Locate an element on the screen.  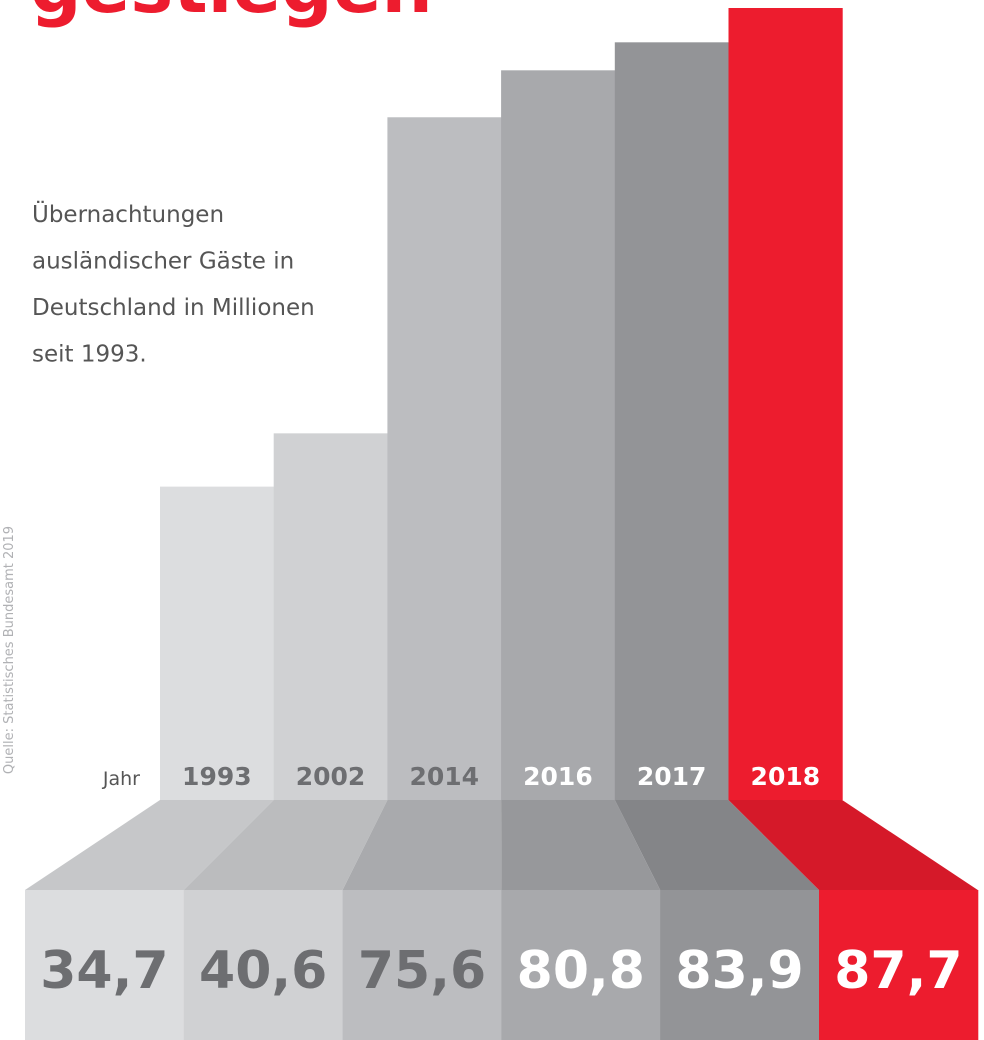
value-label: 40,6 is located at coordinates (263, 971).